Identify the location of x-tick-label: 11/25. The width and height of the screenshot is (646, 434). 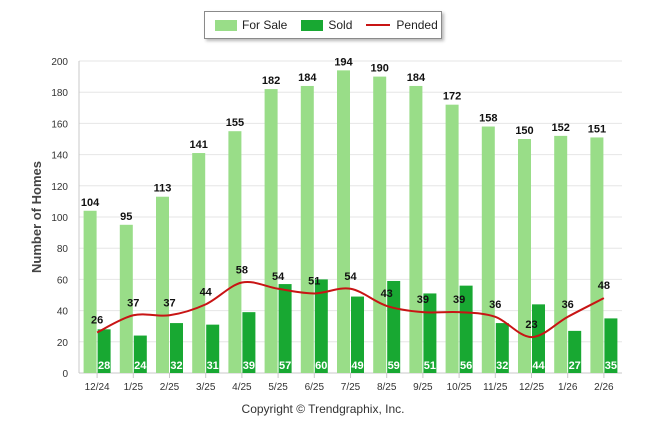
(495, 387).